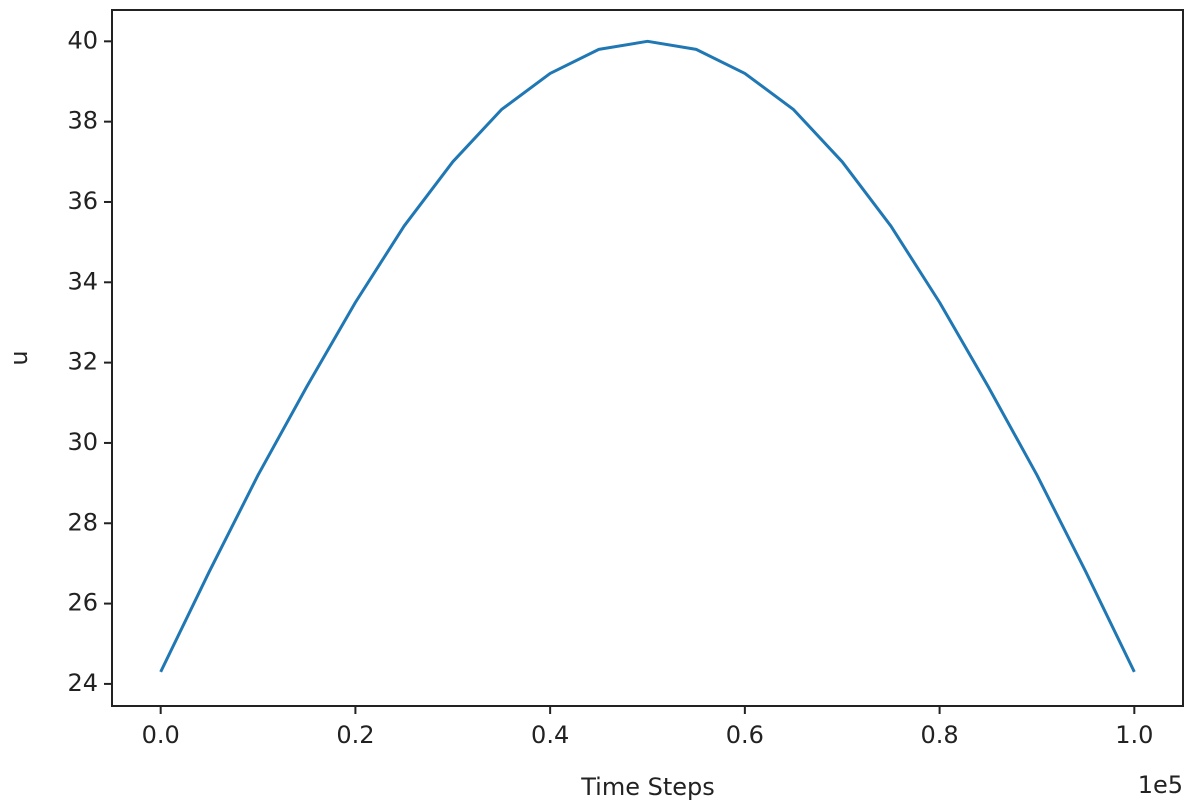 This screenshot has width=1196, height=812. What do you see at coordinates (82, 522) in the screenshot?
I see `y-tick-label: 28` at bounding box center [82, 522].